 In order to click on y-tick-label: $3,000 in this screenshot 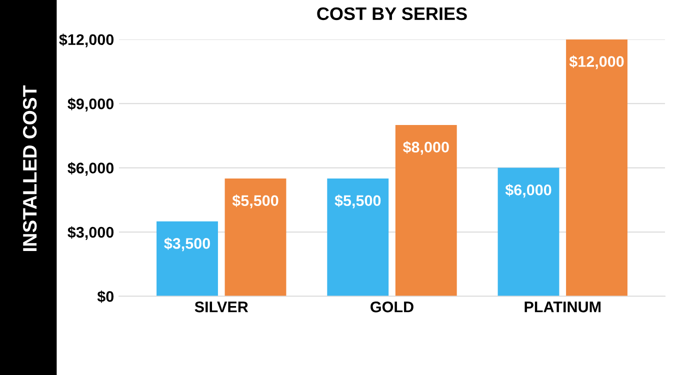, I will do `click(91, 233)`.